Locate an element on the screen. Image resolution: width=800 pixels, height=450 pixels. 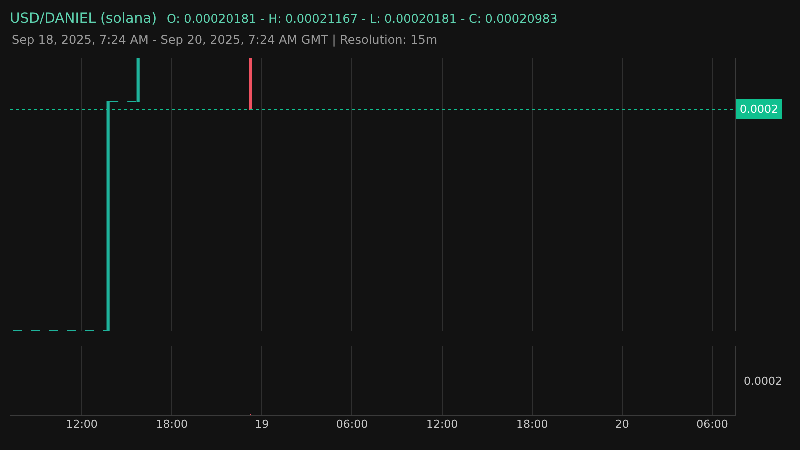
x-tick-label: 19 is located at coordinates (262, 424).